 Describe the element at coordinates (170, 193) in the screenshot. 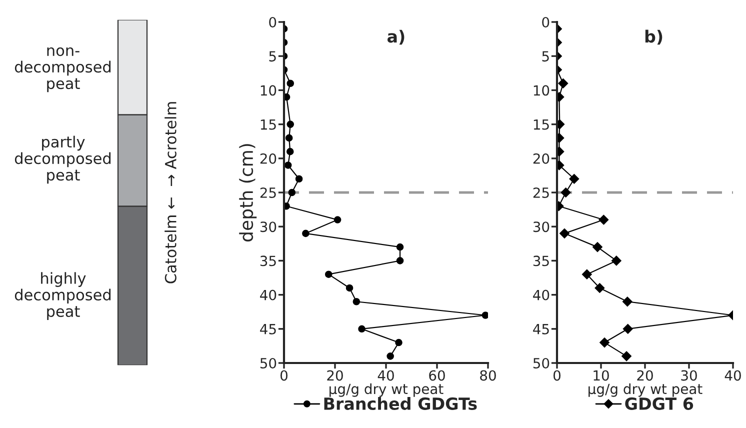

I see `text: Catotelm ← → Acrotelm` at that location.